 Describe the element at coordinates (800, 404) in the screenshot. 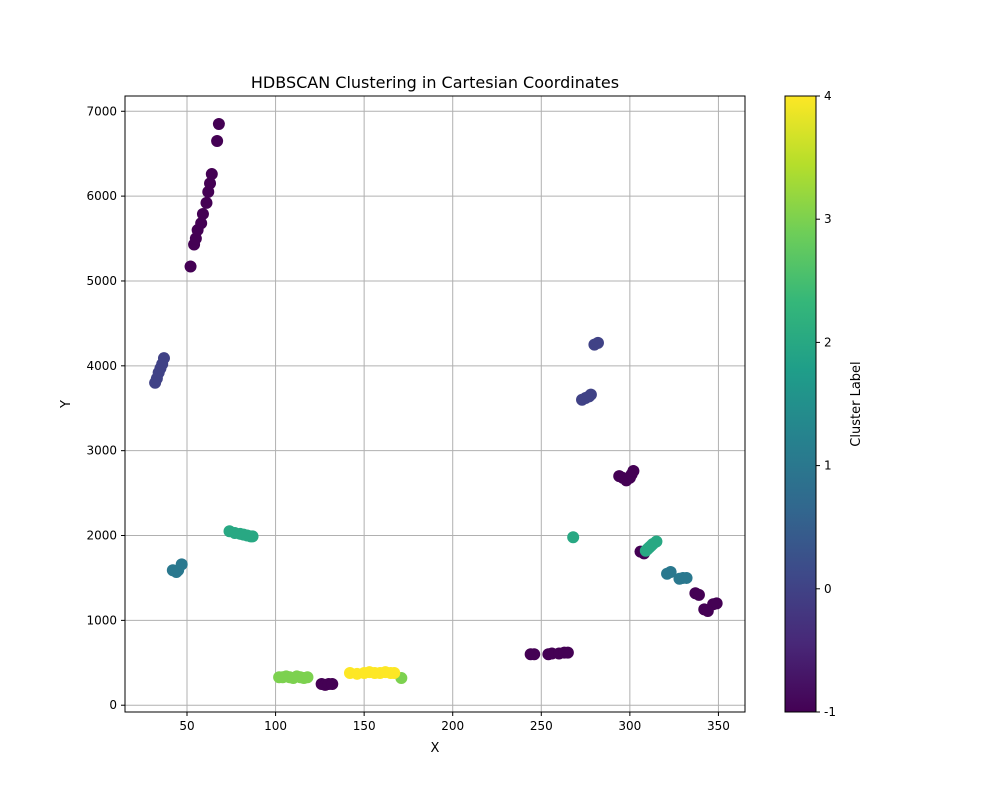

I see `colorbar` at that location.